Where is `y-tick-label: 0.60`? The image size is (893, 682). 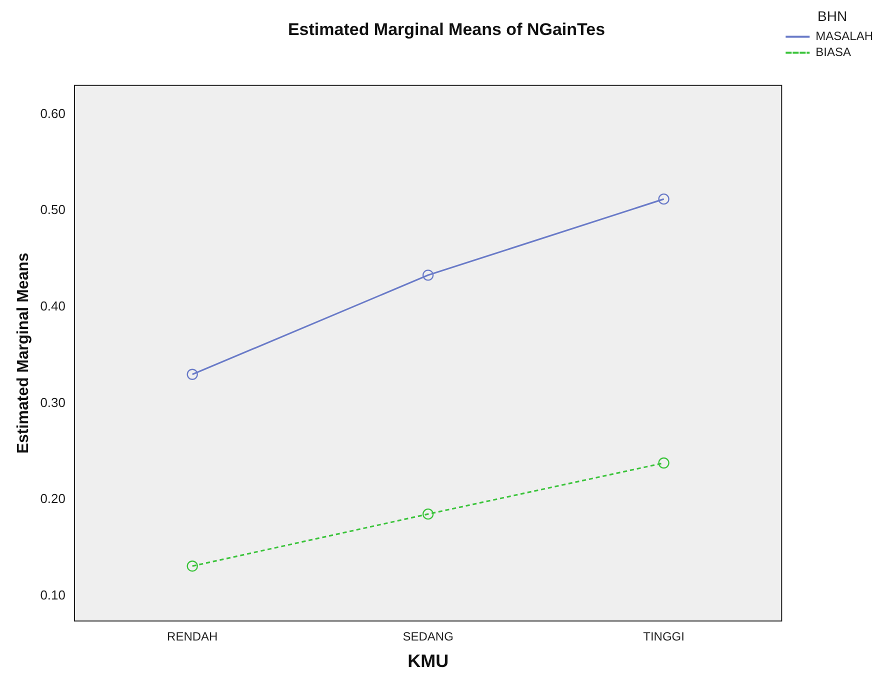
y-tick-label: 0.60 is located at coordinates (53, 113).